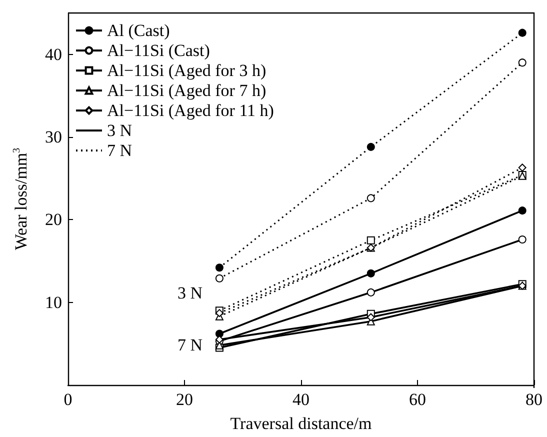 This screenshot has width=547, height=437. I want to click on y-tick-label: 20, so click(53, 220).